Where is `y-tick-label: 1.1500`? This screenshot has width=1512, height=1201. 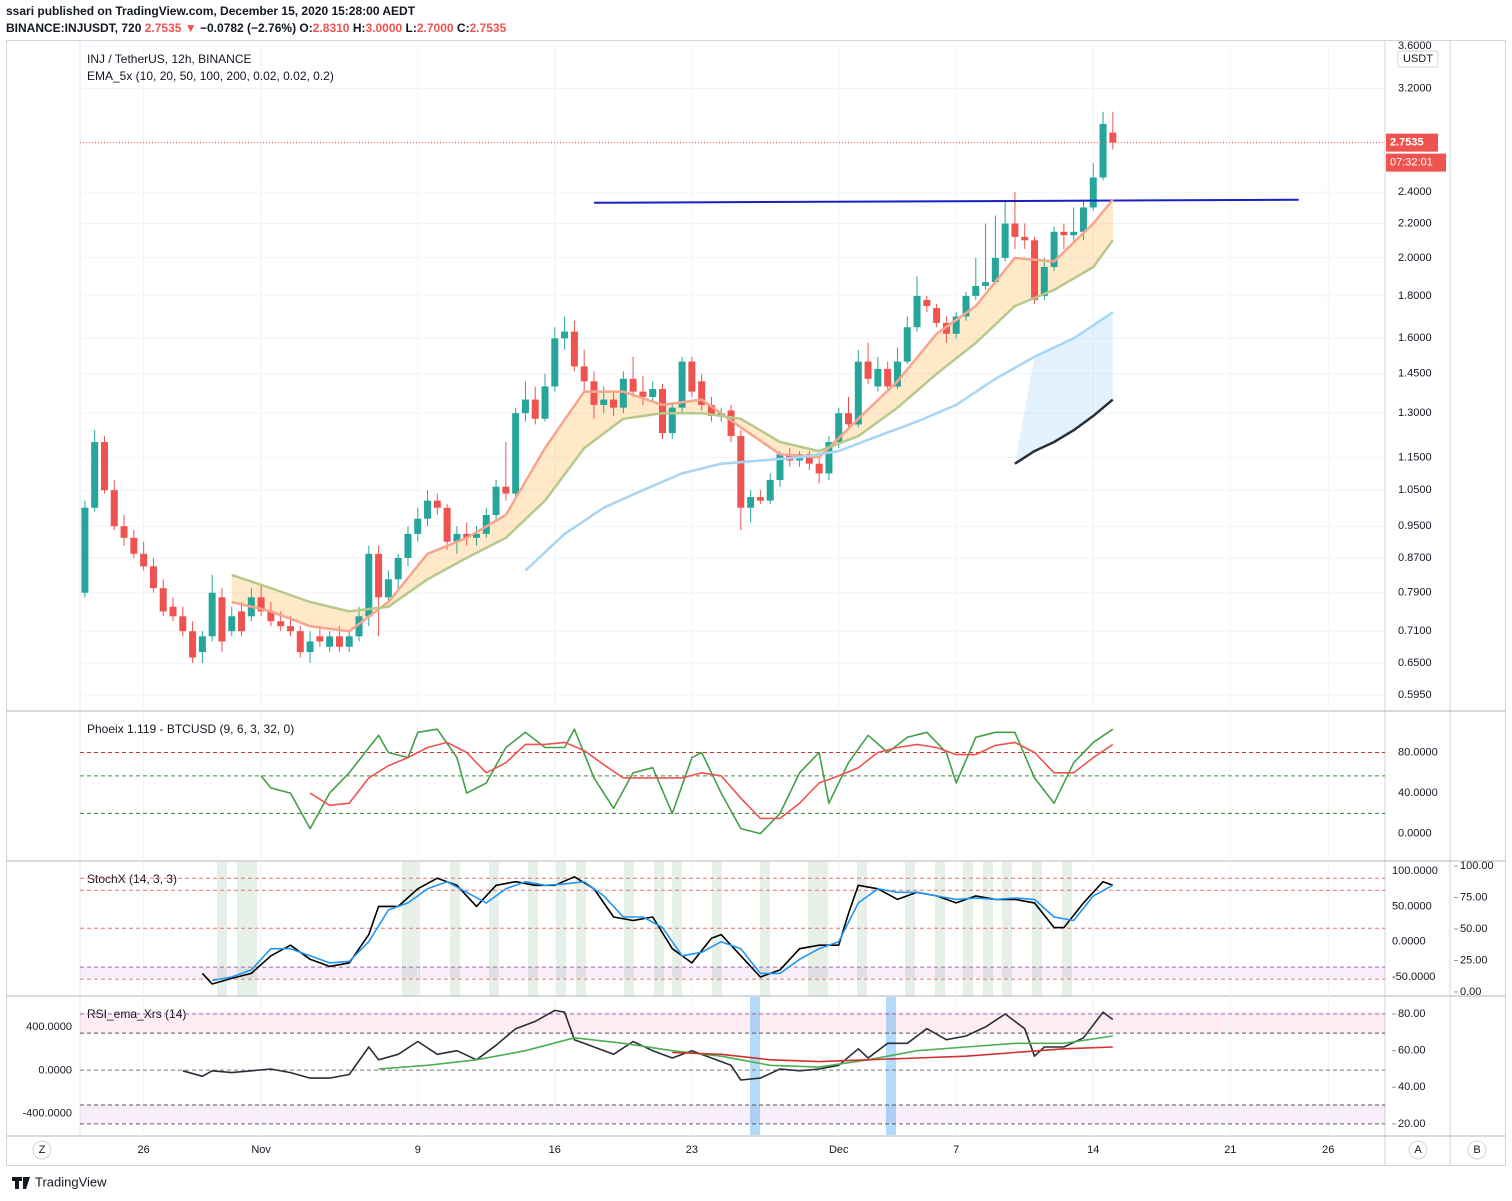
y-tick-label: 1.1500 is located at coordinates (1415, 457).